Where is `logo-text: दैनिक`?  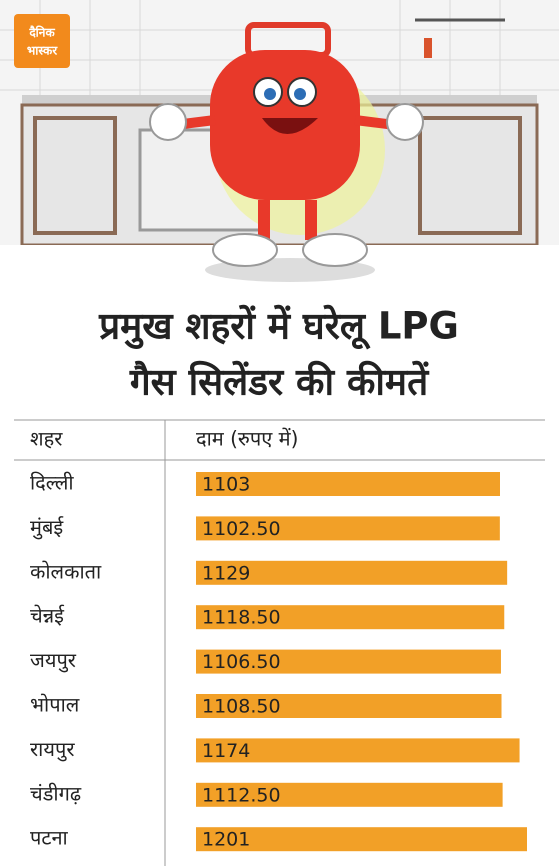
logo-text: दैनिक is located at coordinates (41, 33).